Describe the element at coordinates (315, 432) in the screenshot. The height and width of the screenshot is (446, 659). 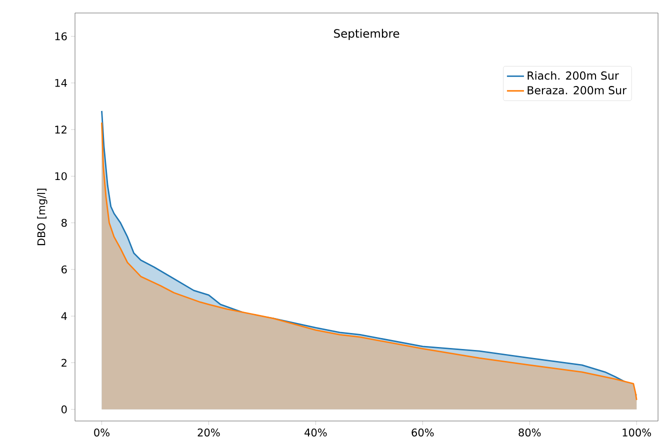
I see `x-tick-label: 40%` at that location.